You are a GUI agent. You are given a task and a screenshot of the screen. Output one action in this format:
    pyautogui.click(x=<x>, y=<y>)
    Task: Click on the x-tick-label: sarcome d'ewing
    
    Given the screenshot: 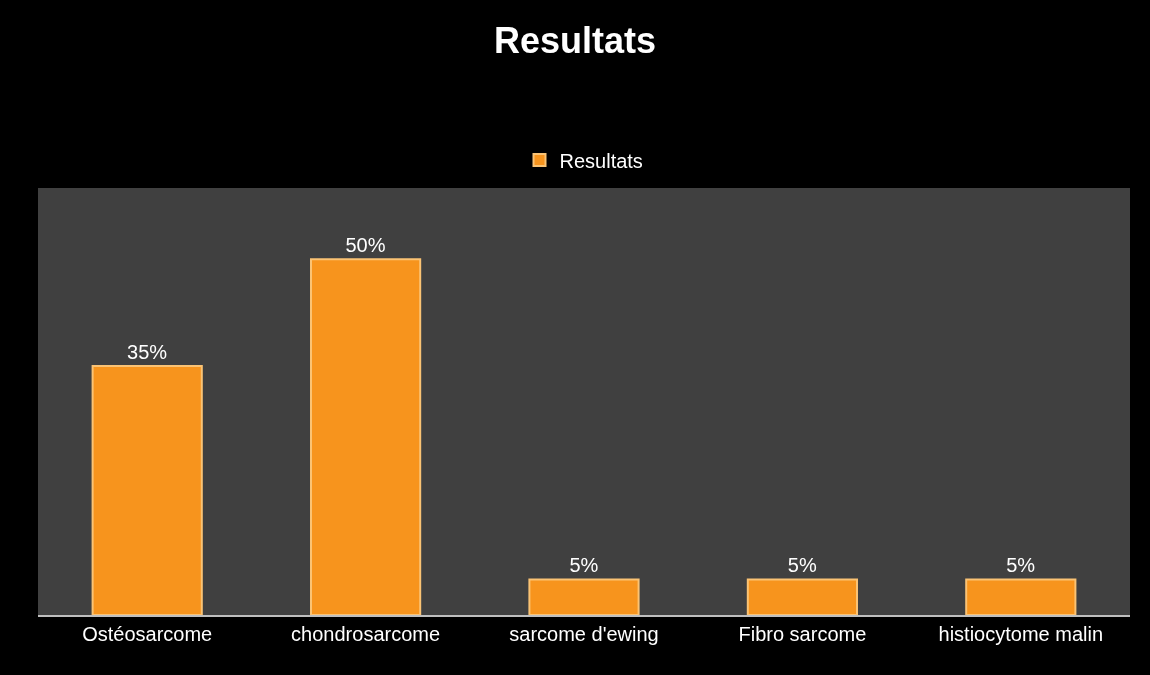 What is the action you would take?
    pyautogui.click(x=584, y=634)
    